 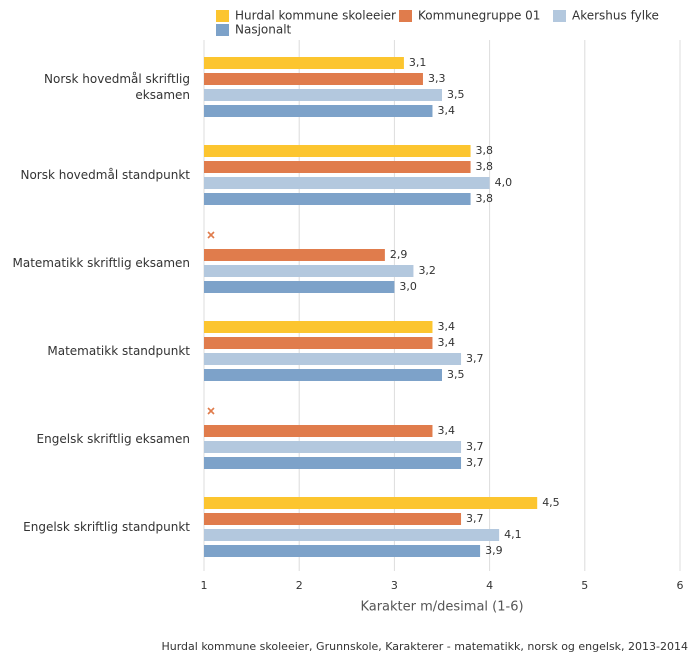 I want to click on value-label: 4,0, so click(x=503, y=182).